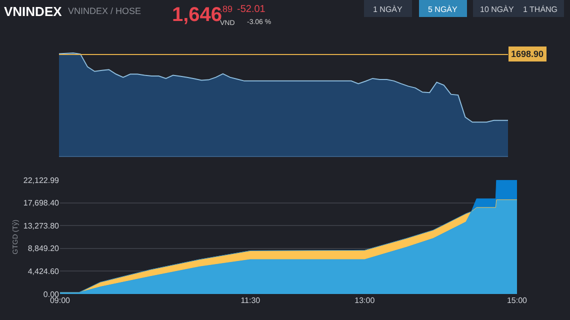 This screenshot has height=320, width=570. Describe the element at coordinates (226, 9) in the screenshot. I see `text: .89` at that location.